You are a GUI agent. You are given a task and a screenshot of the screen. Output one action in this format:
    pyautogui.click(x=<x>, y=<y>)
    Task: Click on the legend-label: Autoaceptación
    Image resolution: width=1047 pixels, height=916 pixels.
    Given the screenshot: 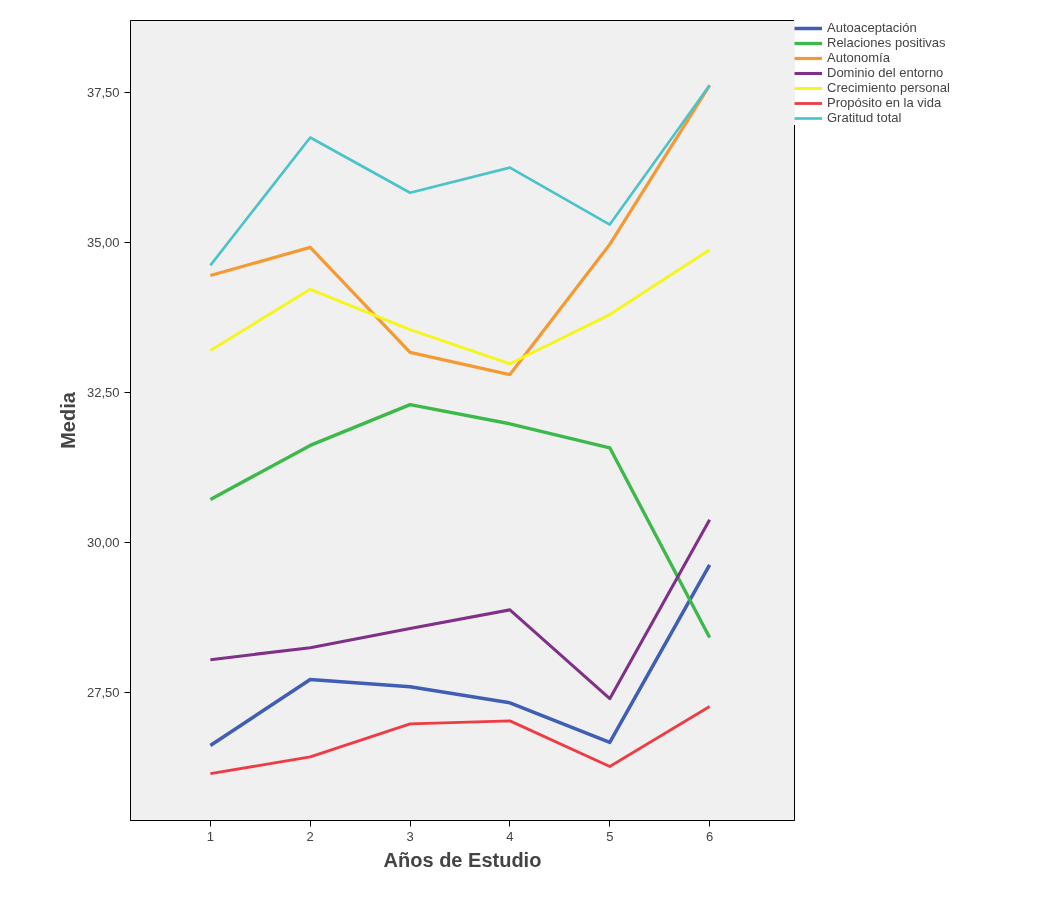 What is the action you would take?
    pyautogui.click(x=872, y=27)
    